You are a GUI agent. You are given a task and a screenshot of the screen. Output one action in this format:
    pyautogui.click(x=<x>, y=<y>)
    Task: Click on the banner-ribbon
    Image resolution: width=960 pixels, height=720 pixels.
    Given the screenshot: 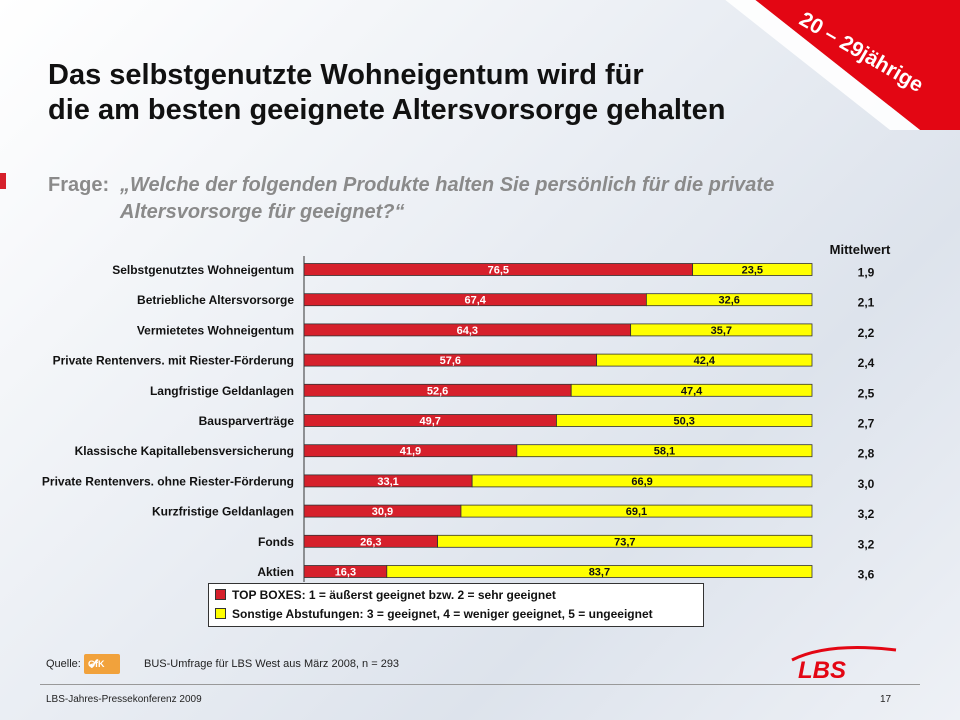 What is the action you would take?
    pyautogui.click(x=857, y=65)
    